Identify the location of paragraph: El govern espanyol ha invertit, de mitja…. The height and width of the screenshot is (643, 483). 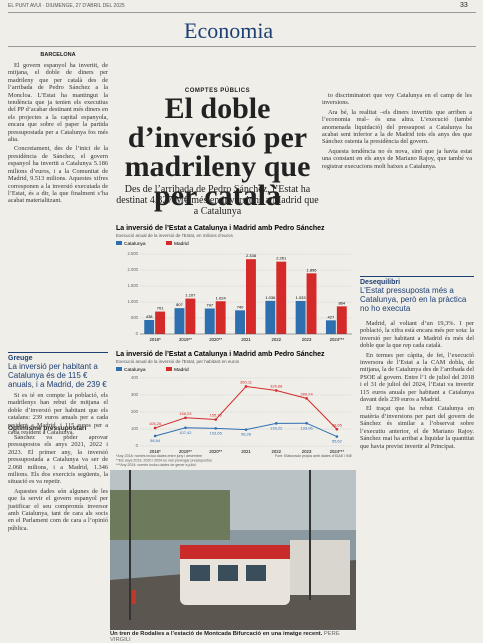
(58, 103).